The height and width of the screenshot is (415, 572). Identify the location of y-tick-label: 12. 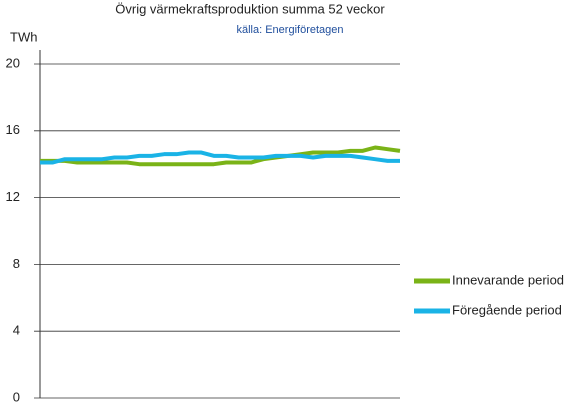
(13, 196).